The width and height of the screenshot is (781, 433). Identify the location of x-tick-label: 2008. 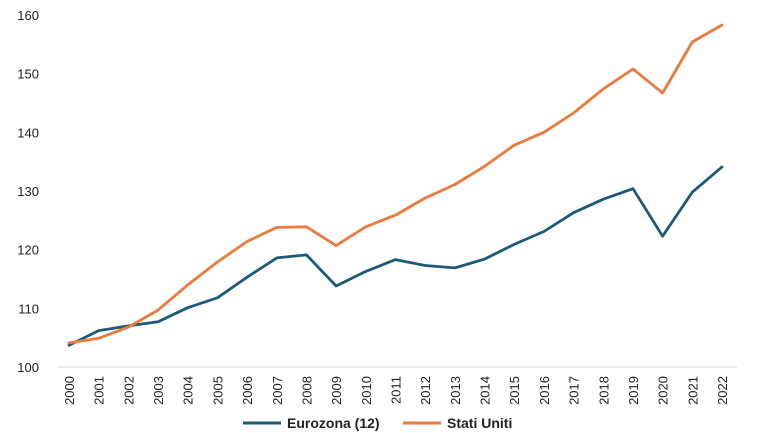
(306, 390).